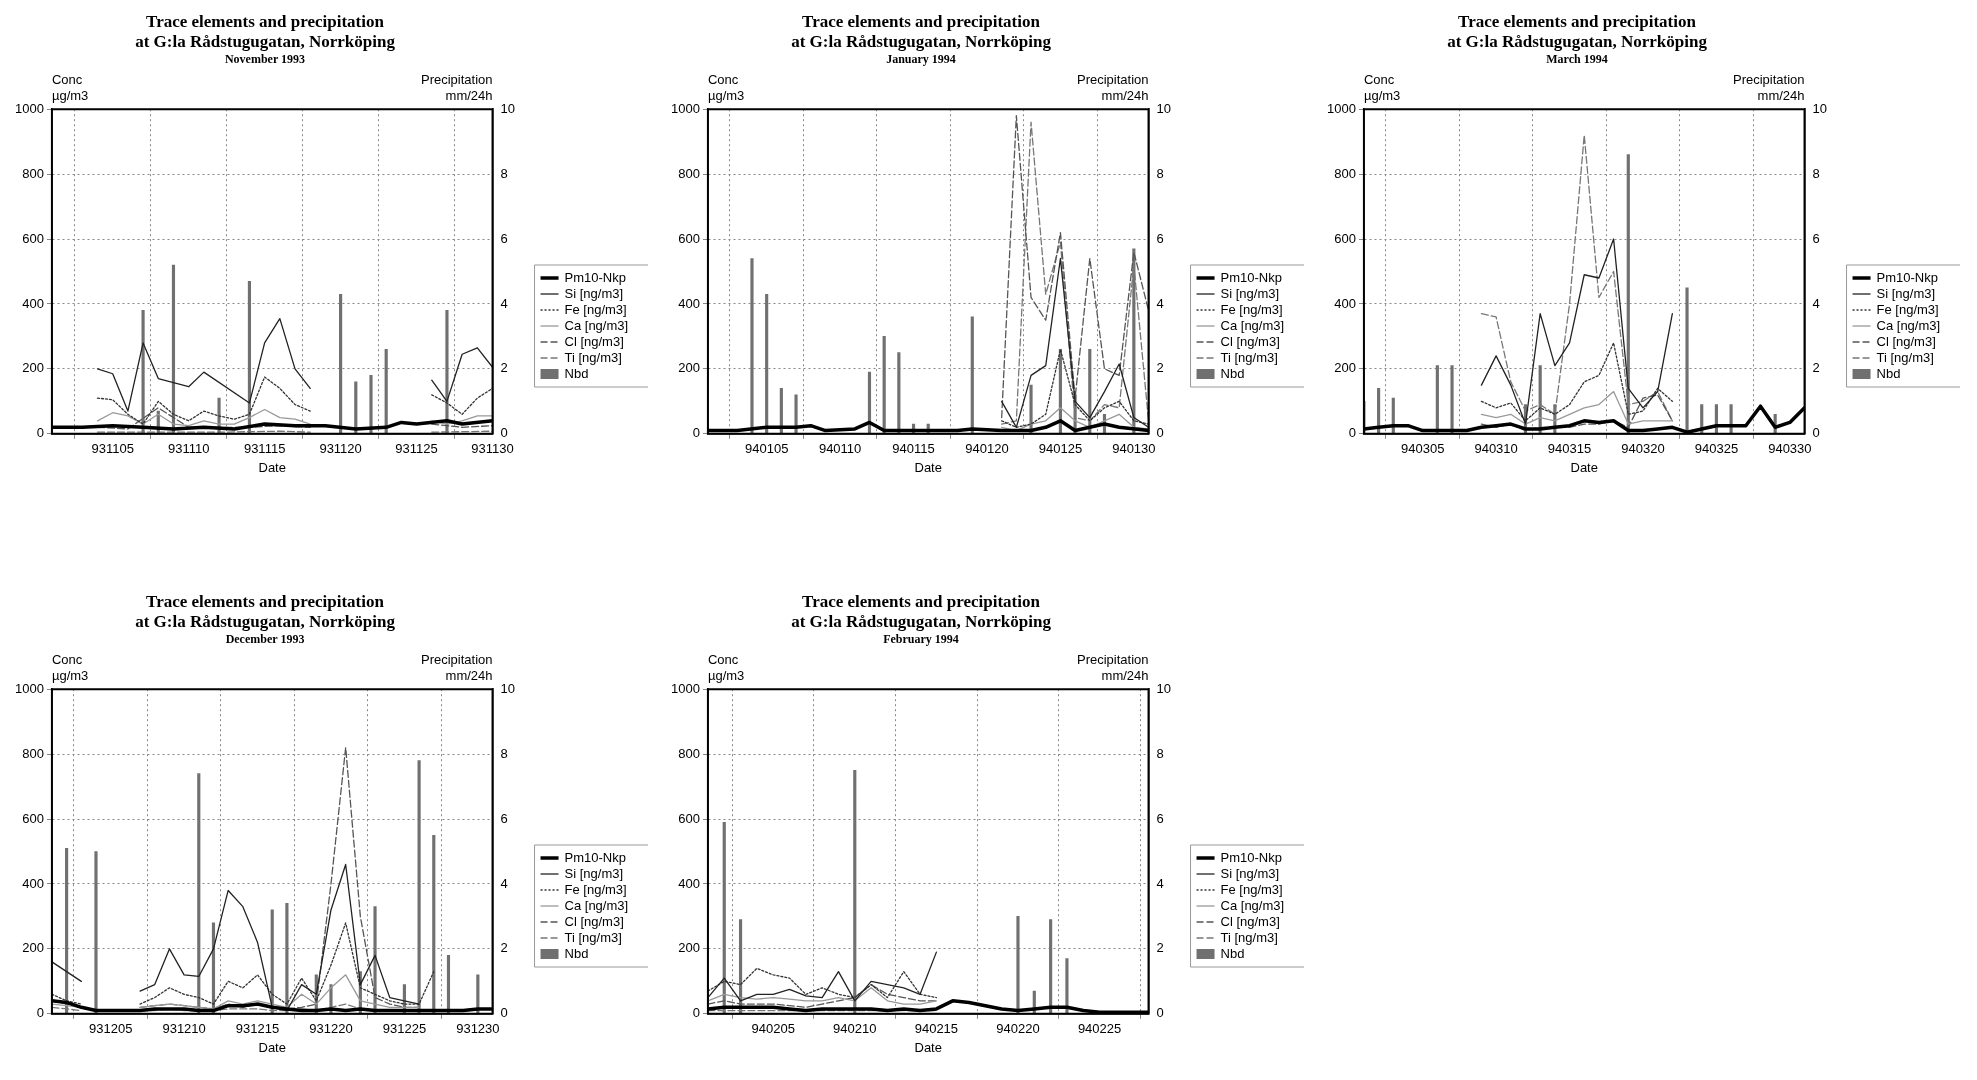 The height and width of the screenshot is (1080, 1977). What do you see at coordinates (404, 1029) in the screenshot?
I see `x-tick-label: 931225` at bounding box center [404, 1029].